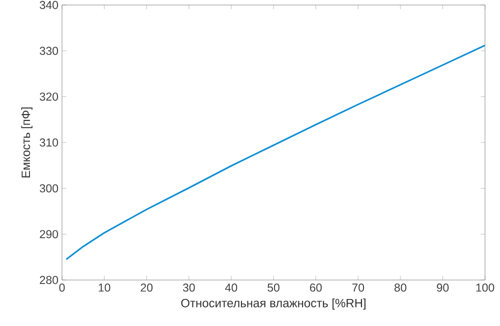  Describe the element at coordinates (49, 188) in the screenshot. I see `y-tick-label: 300` at that location.